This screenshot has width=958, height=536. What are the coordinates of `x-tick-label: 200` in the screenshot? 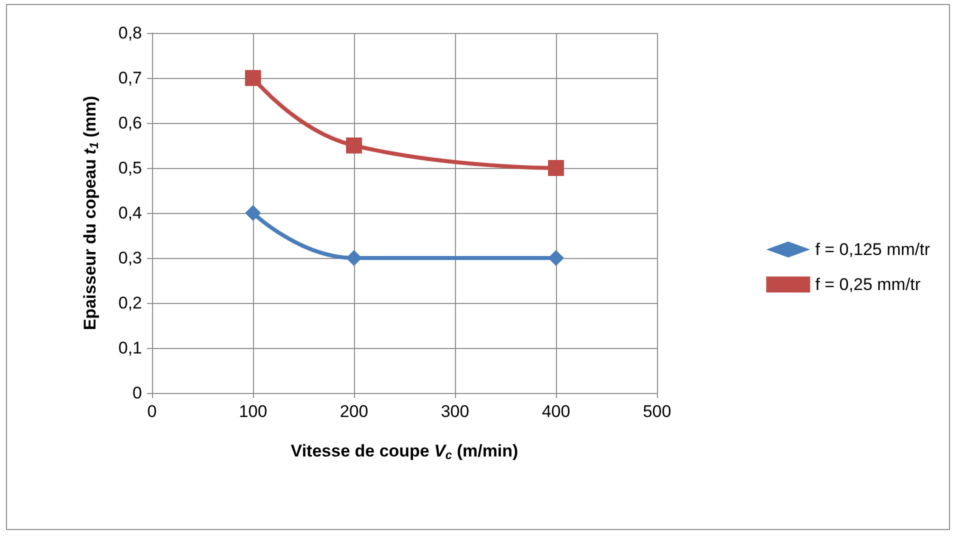 It's located at (354, 411).